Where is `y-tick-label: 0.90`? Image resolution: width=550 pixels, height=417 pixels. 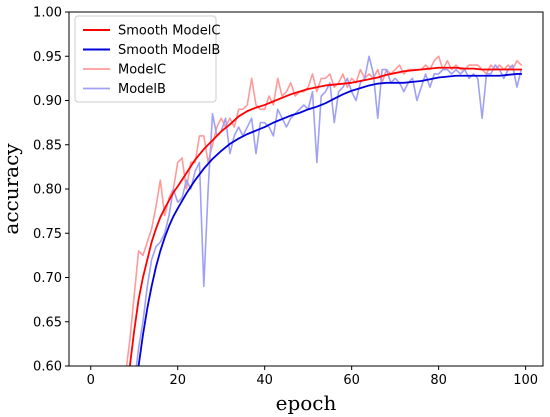 y-tick-label: 0.90 is located at coordinates (47, 101).